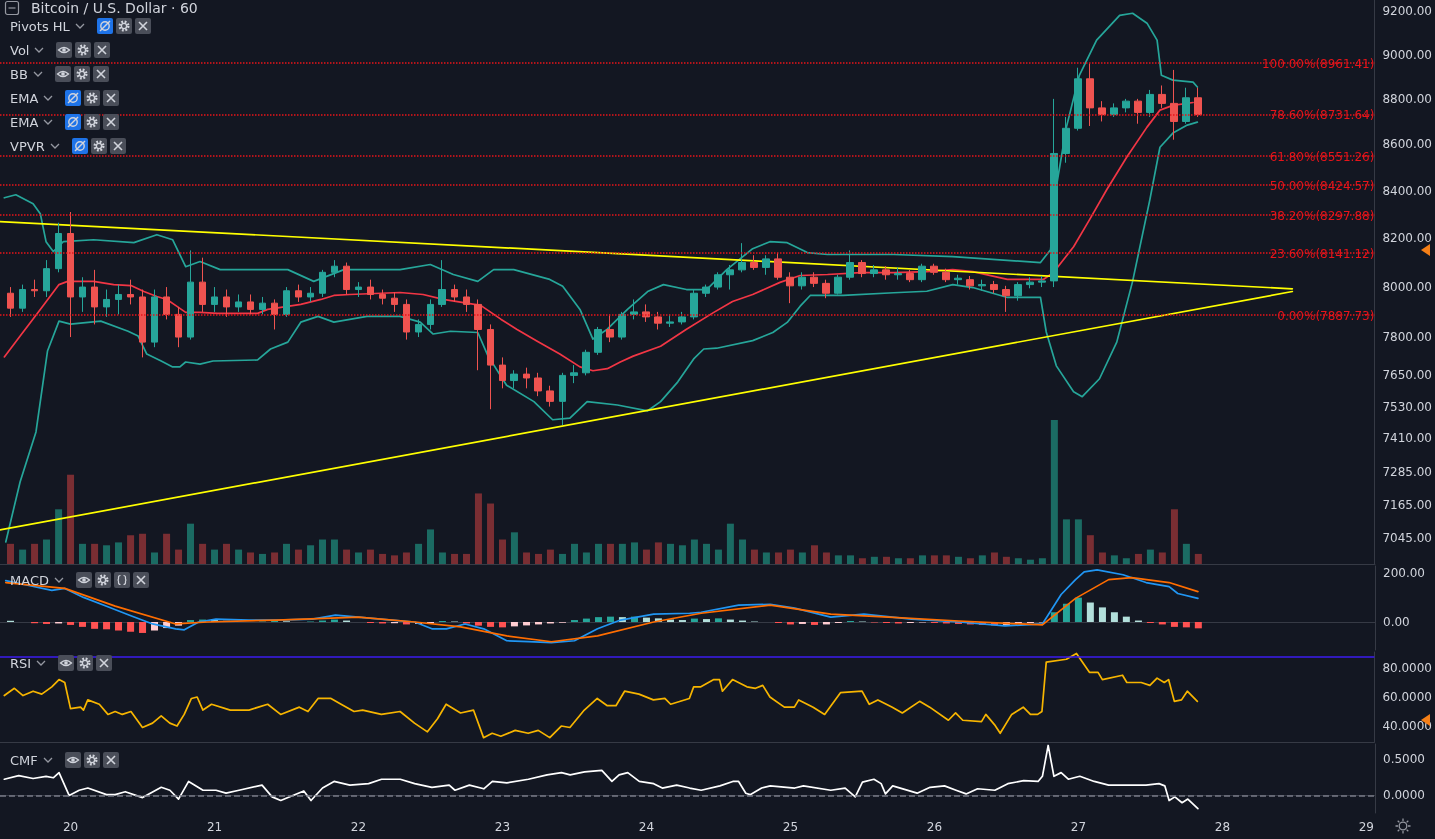 The image size is (1435, 839). What do you see at coordinates (1404, 573) in the screenshot?
I see `y-tick-label: 200.00` at bounding box center [1404, 573].